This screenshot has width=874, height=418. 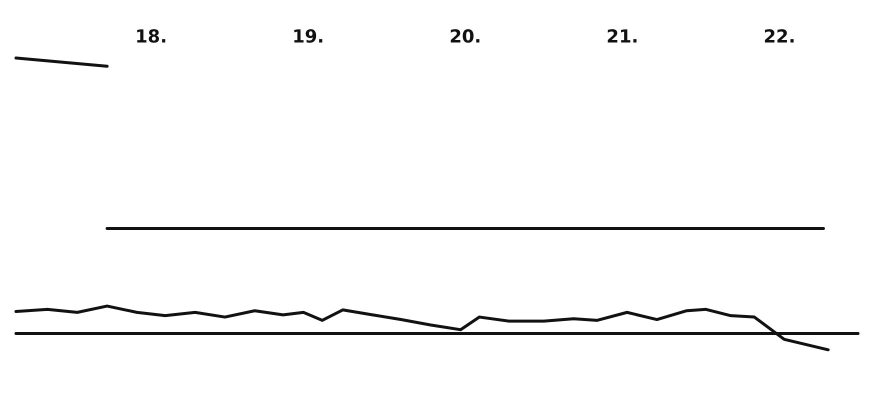 I want to click on x-tick-label: 22., so click(x=780, y=37).